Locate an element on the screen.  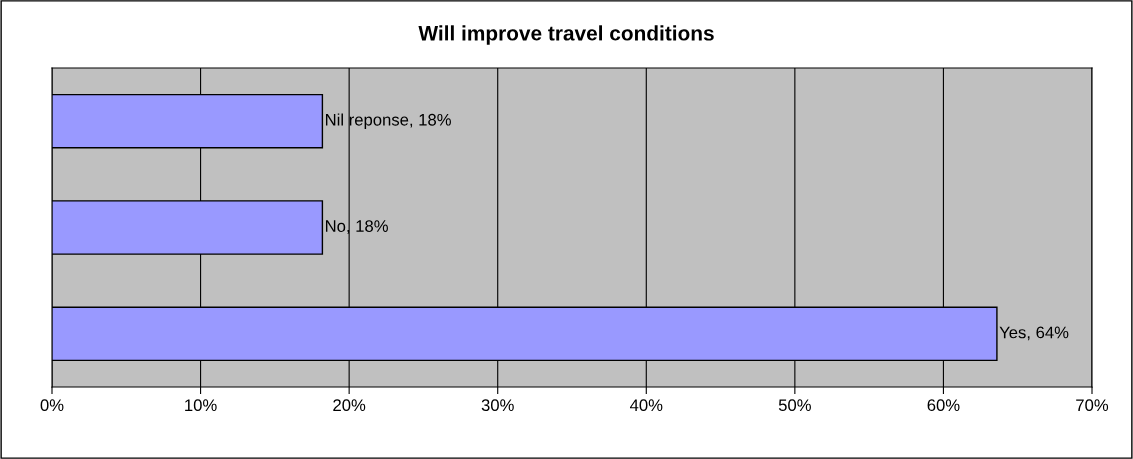
x-tick-label: 60% is located at coordinates (943, 405).